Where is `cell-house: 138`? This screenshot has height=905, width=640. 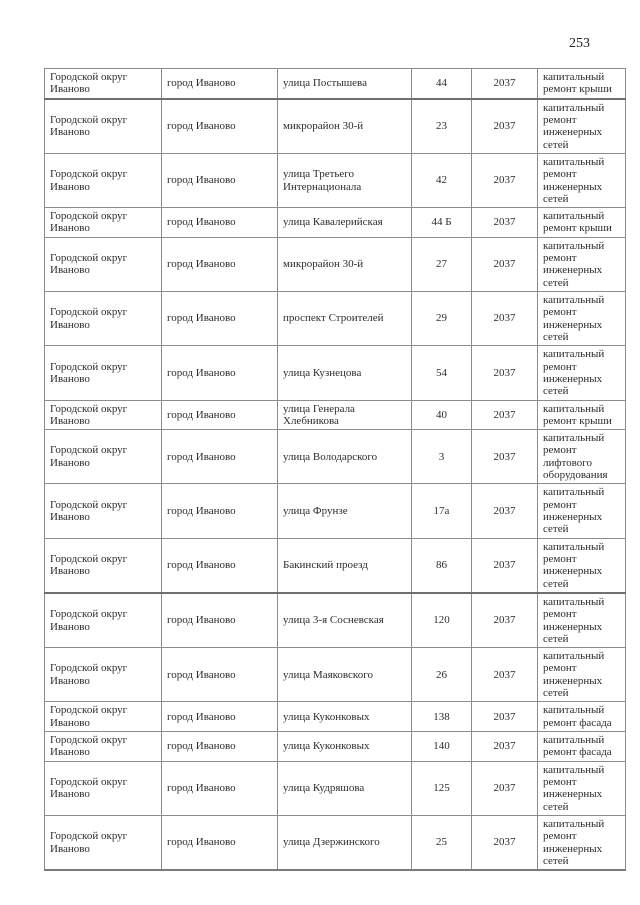
cell-house: 138 is located at coordinates (441, 716).